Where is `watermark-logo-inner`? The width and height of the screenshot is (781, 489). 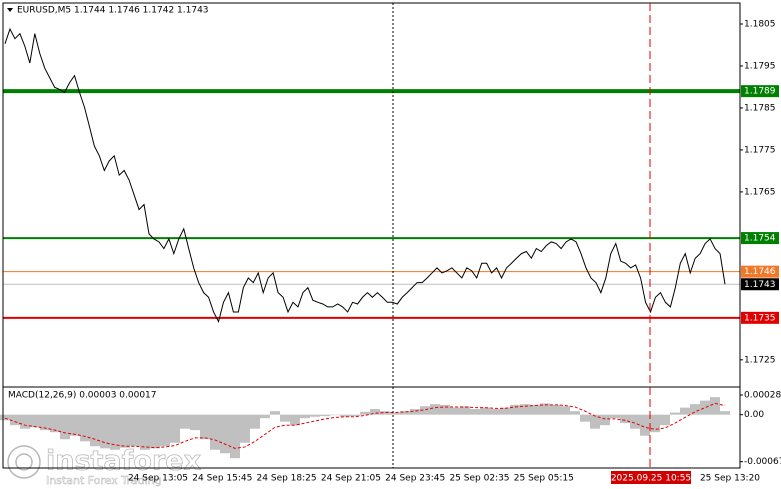 watermark-logo-inner is located at coordinates (24, 462).